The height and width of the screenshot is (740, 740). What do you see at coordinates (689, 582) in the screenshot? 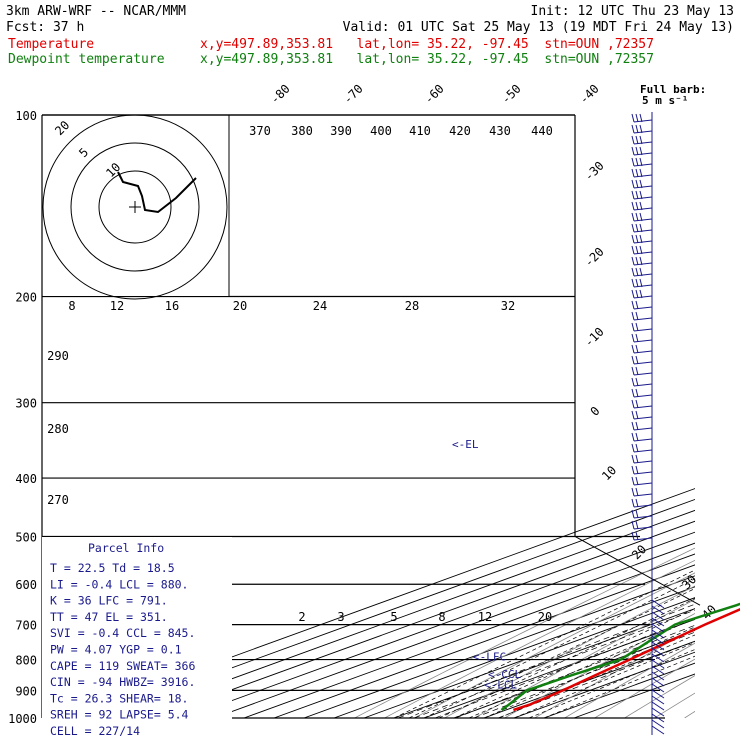
I see `isotherm-label: 30` at bounding box center [689, 582].